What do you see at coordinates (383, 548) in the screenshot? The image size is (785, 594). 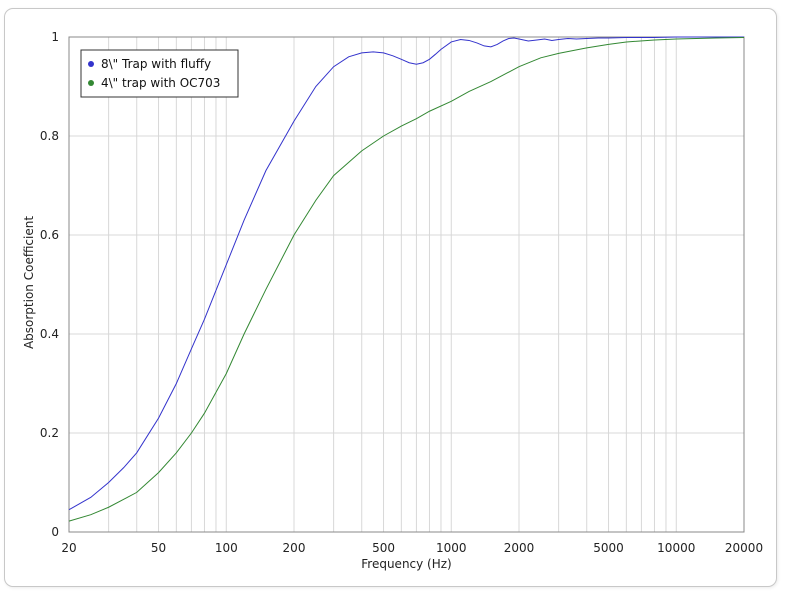 I see `x-tick-label: 500` at bounding box center [383, 548].